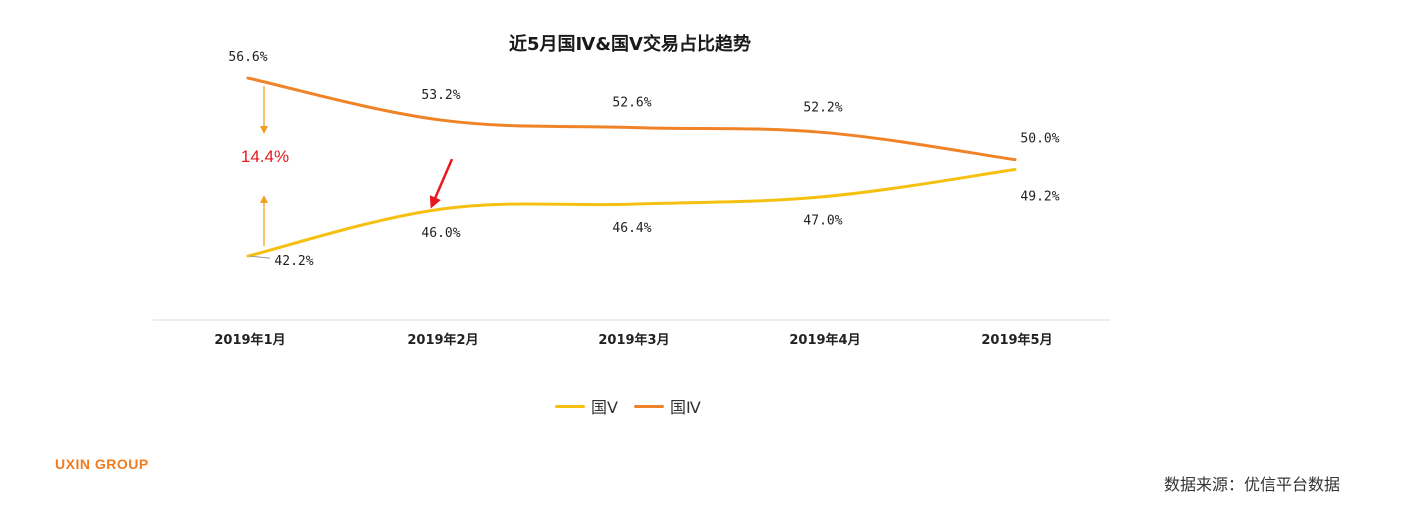 The width and height of the screenshot is (1402, 531). I want to click on data-label-guo4-3: 52.6%, so click(631, 102).